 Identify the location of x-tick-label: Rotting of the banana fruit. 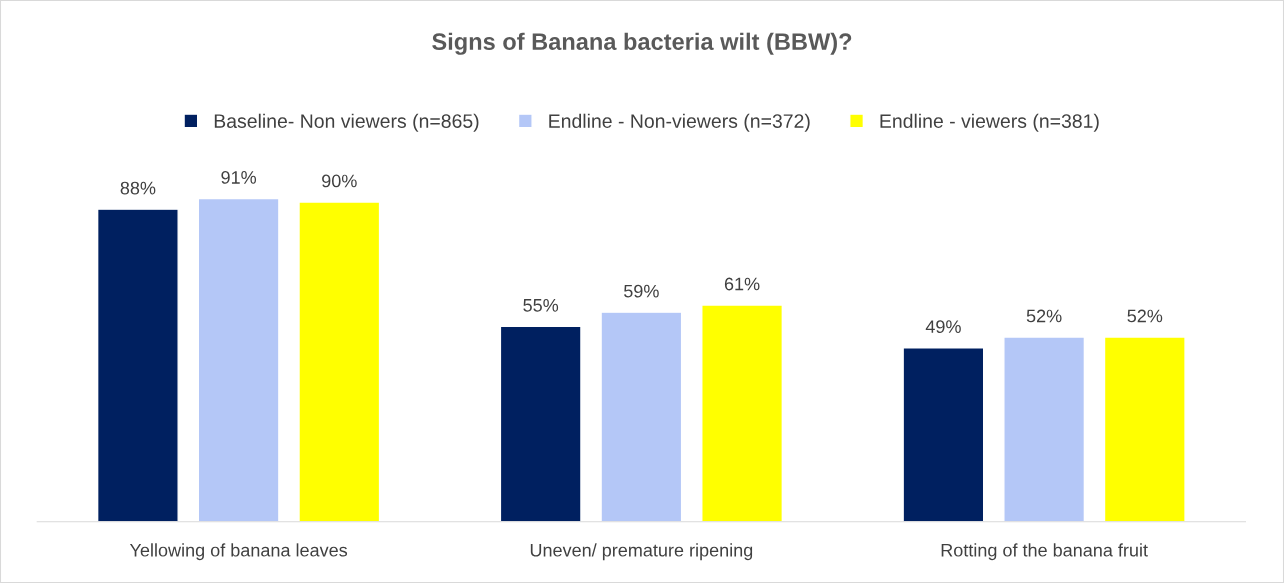
(1044, 552).